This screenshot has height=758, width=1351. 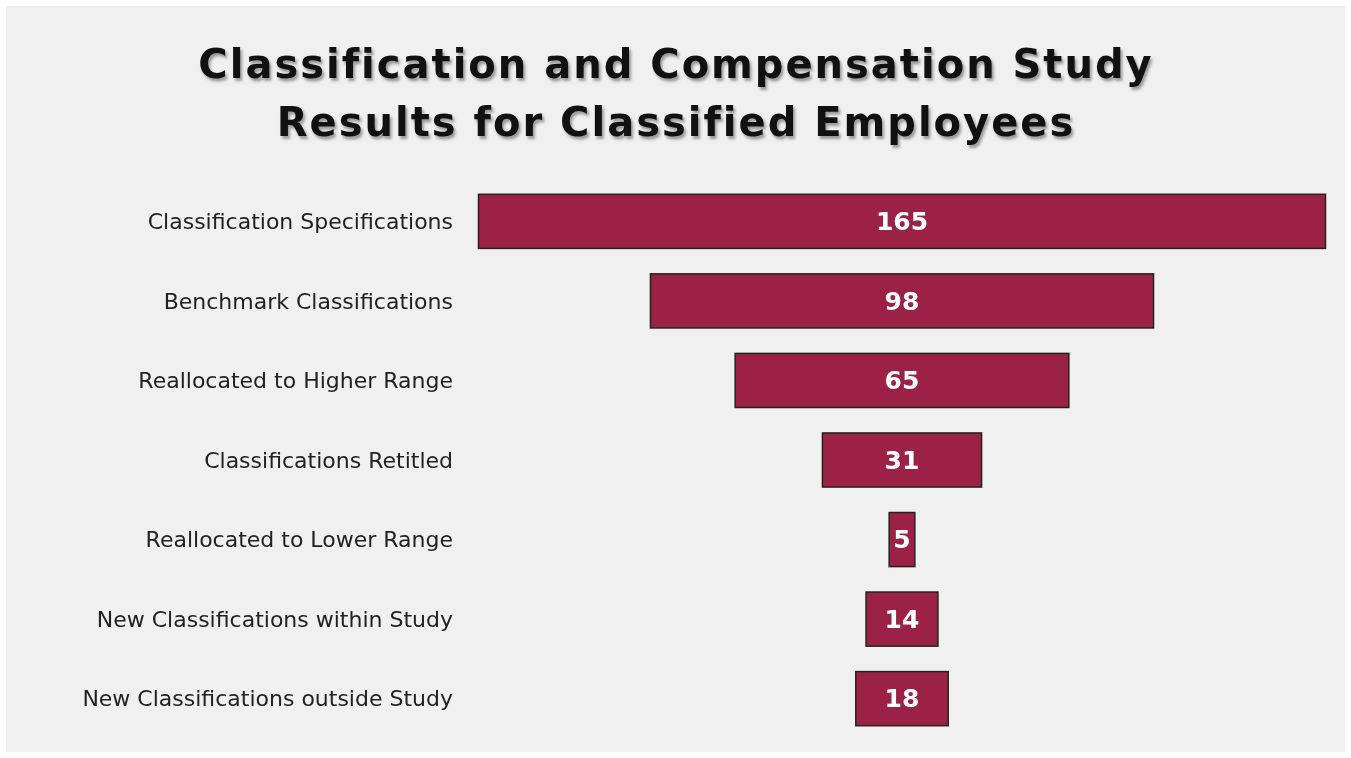 I want to click on category-label: Classifications Retitled, so click(x=328, y=460).